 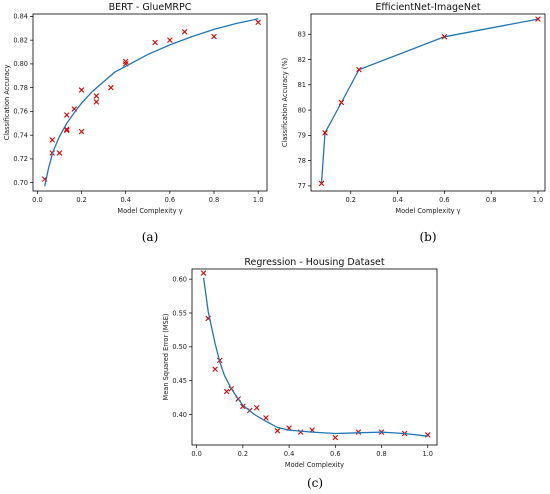 What do you see at coordinates (302, 110) in the screenshot?
I see `chart-b-ytick-label: 80` at bounding box center [302, 110].